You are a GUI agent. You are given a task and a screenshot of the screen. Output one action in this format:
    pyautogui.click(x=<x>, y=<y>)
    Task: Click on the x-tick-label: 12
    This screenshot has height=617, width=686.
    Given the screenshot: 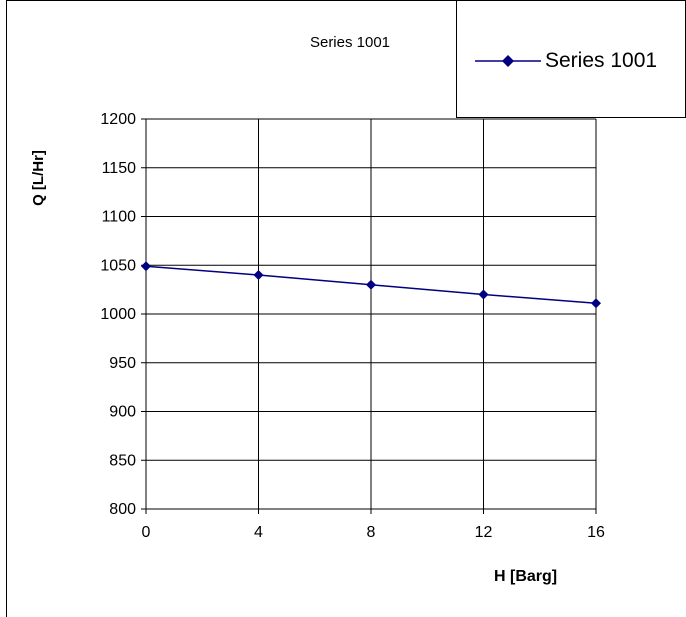 What is the action you would take?
    pyautogui.click(x=484, y=532)
    